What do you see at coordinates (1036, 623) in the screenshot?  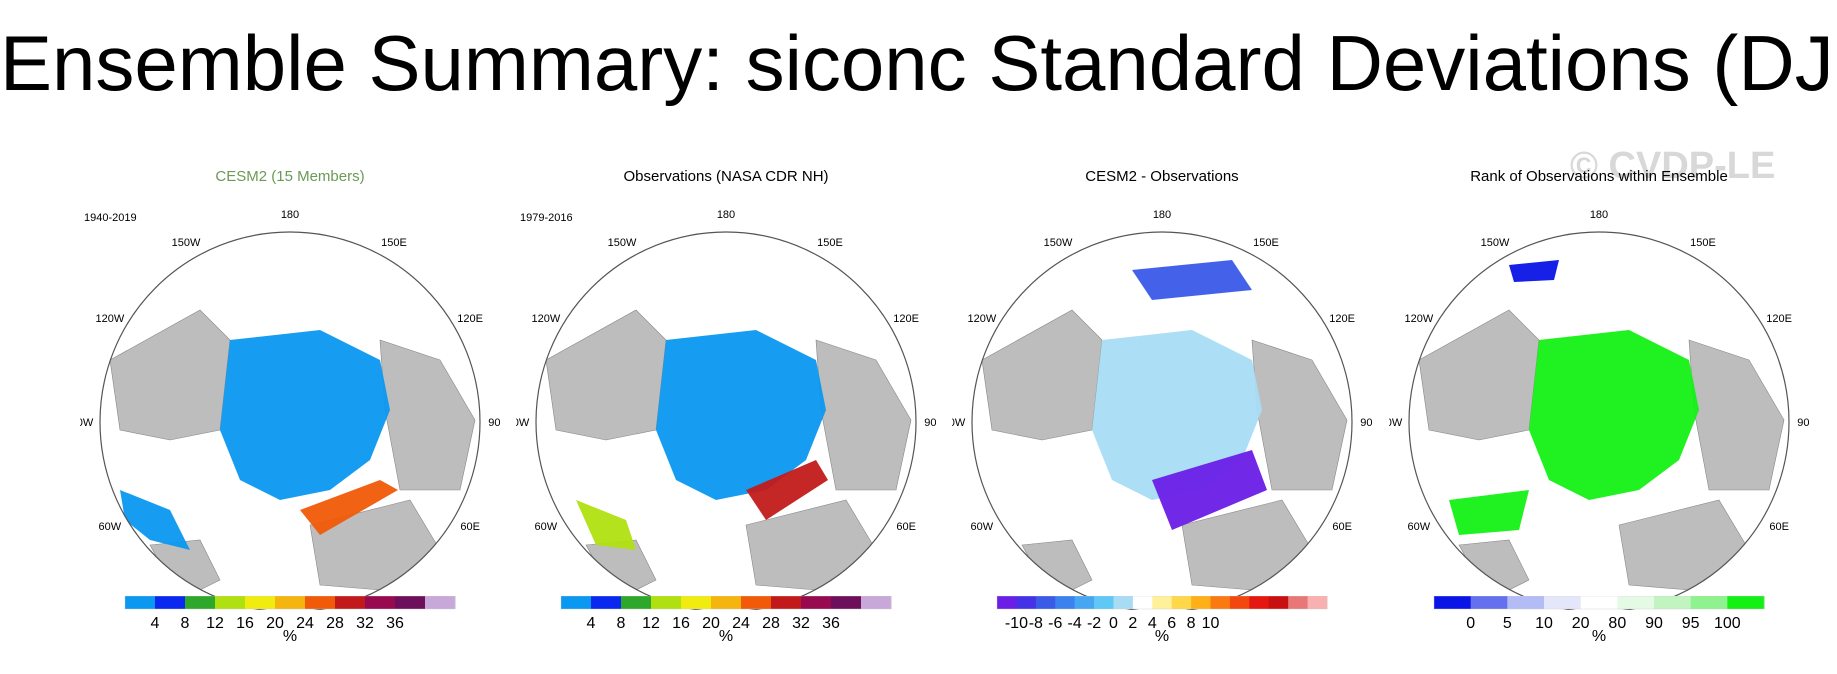 I see `colorbar-tick-label: -8` at bounding box center [1036, 623].